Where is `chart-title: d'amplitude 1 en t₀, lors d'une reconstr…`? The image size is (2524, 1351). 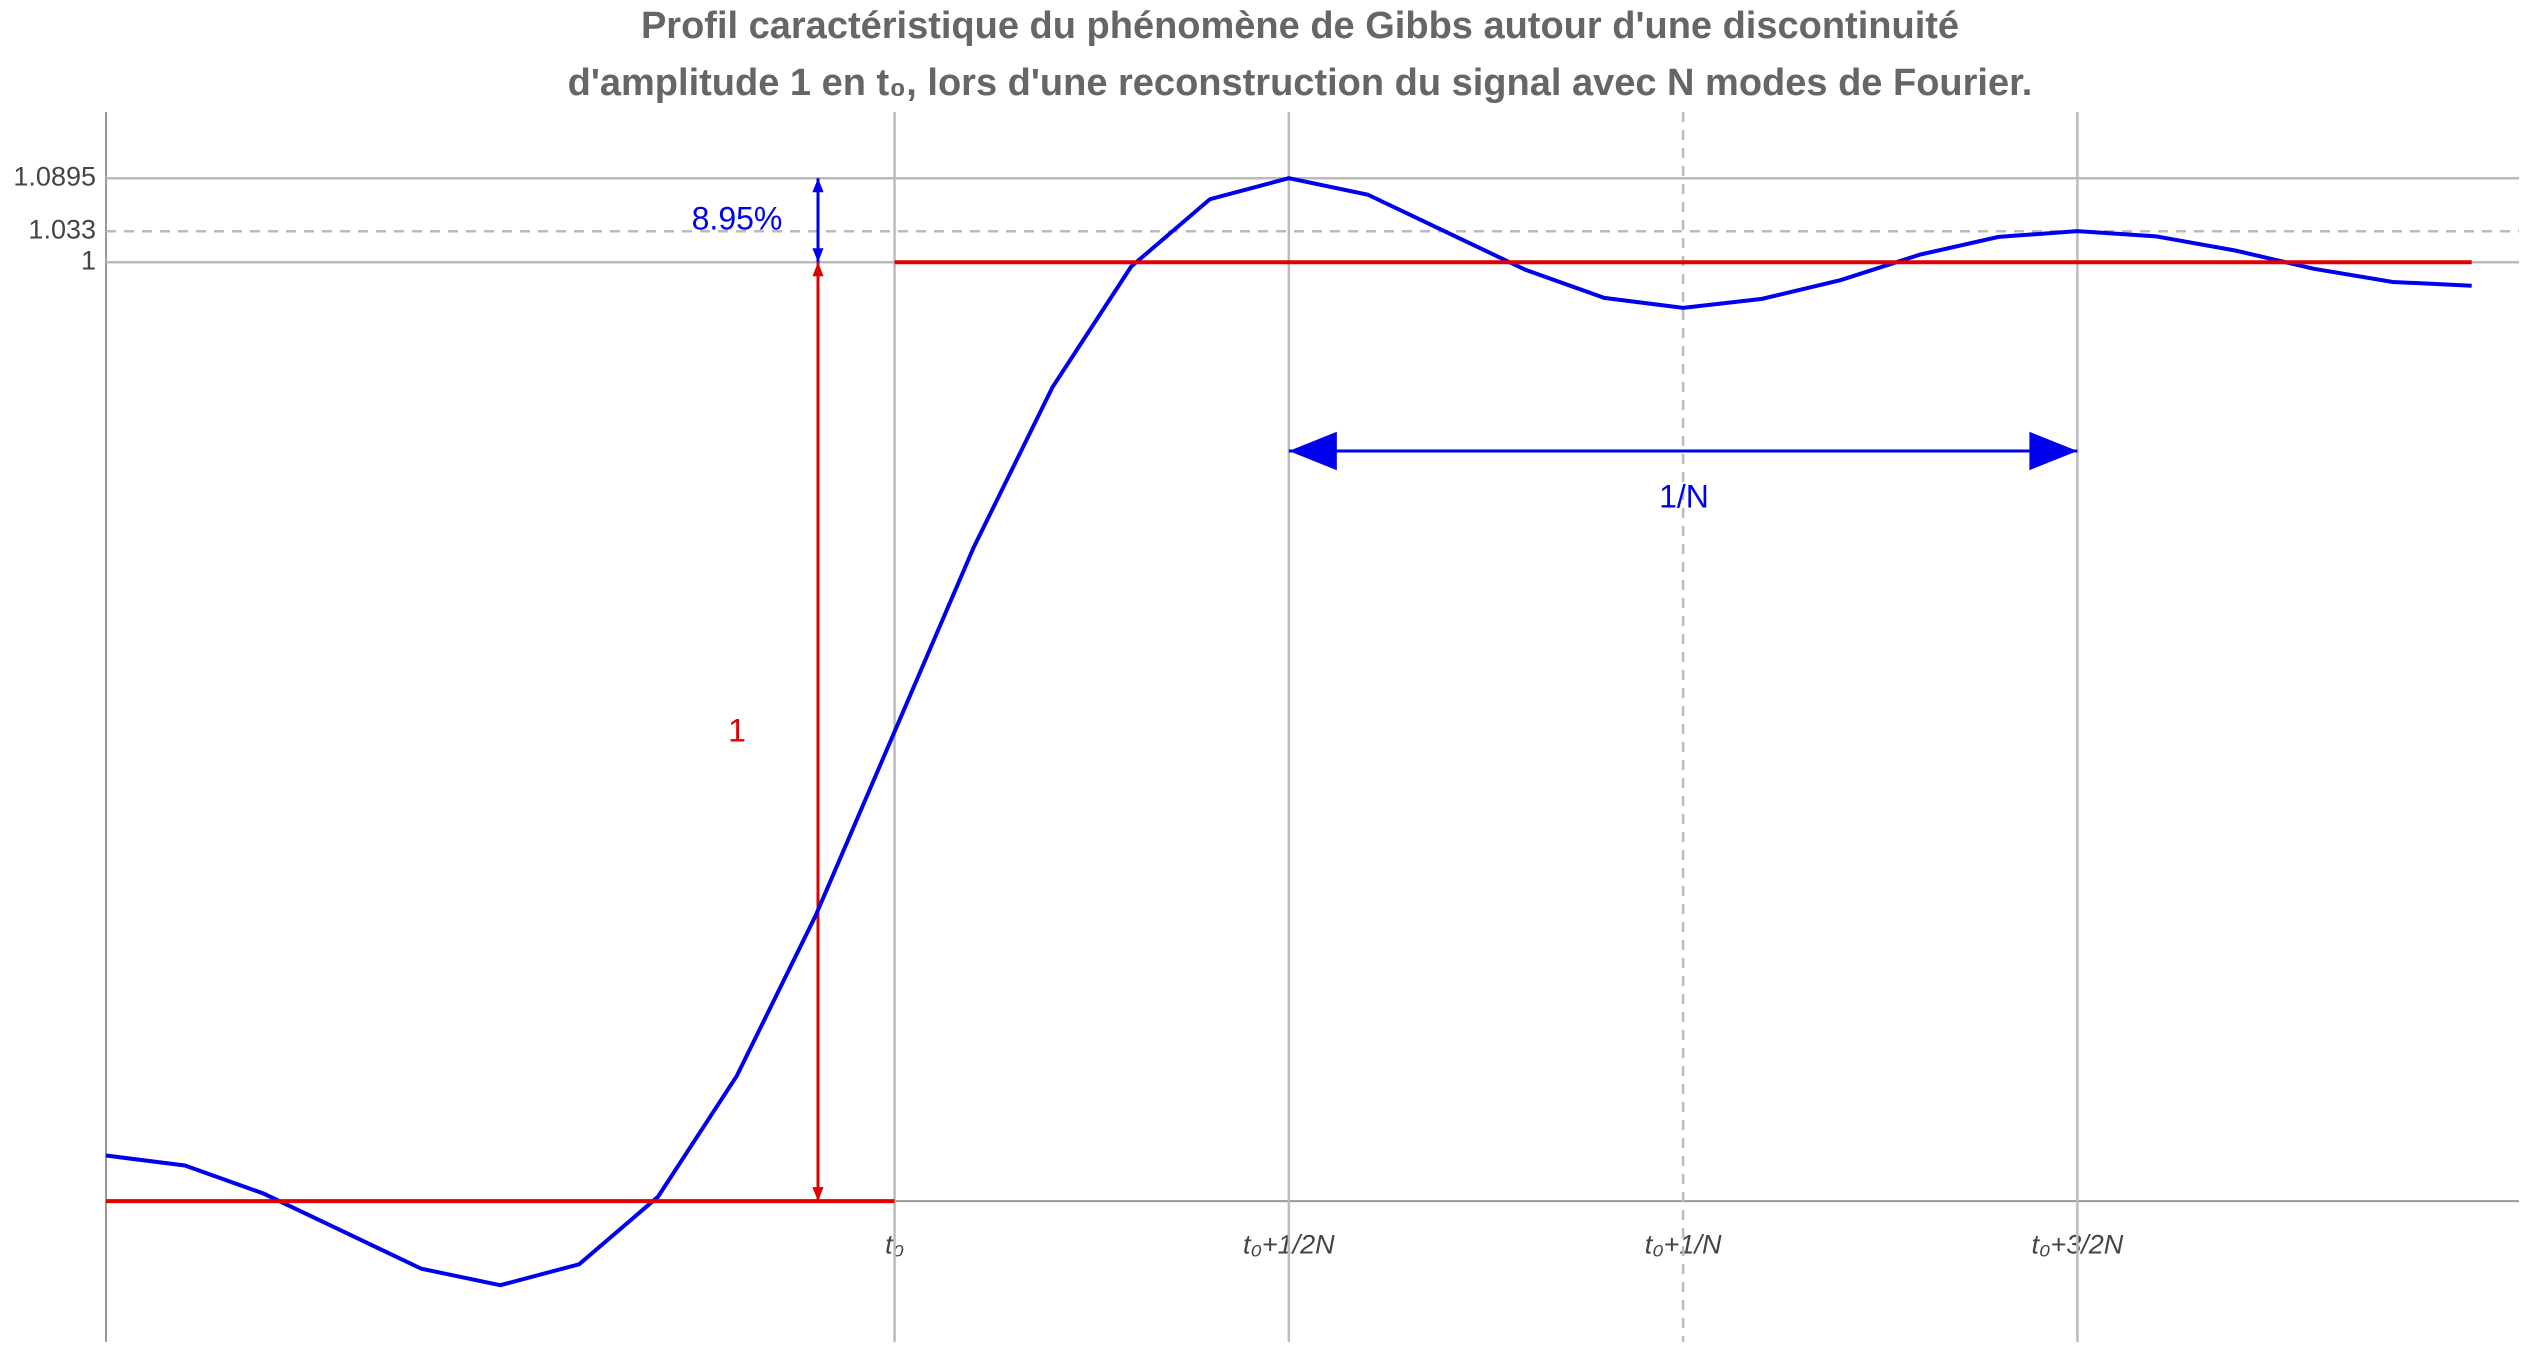
chart-title: d'amplitude 1 en t₀, lors d'une reconstr… is located at coordinates (1300, 83).